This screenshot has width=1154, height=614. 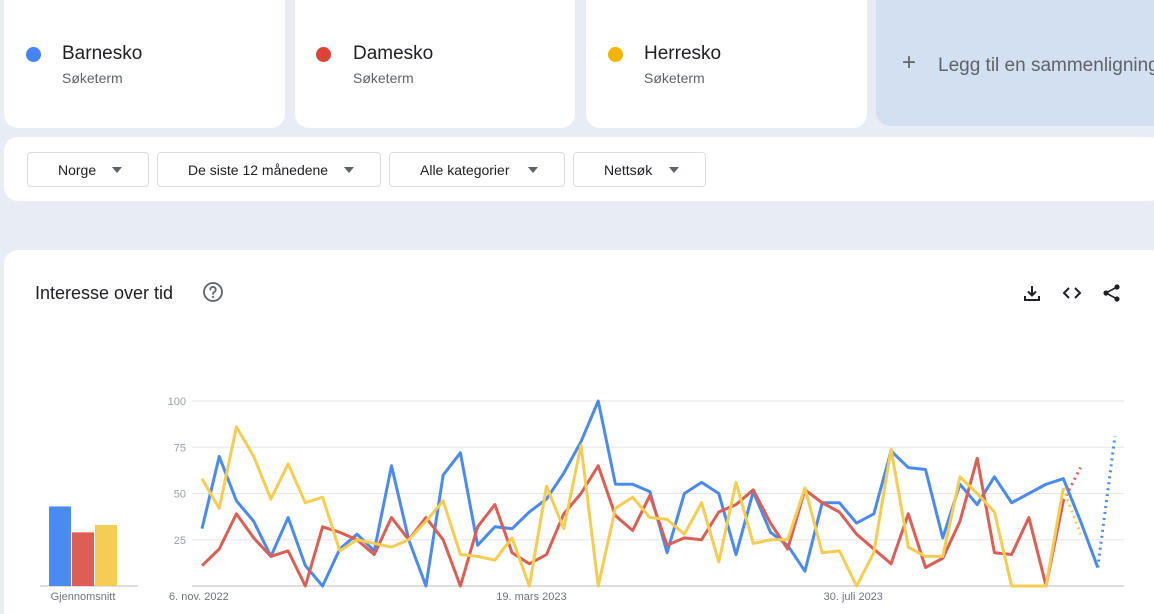 What do you see at coordinates (1106, 501) in the screenshot?
I see `series-partial-barnesko` at bounding box center [1106, 501].